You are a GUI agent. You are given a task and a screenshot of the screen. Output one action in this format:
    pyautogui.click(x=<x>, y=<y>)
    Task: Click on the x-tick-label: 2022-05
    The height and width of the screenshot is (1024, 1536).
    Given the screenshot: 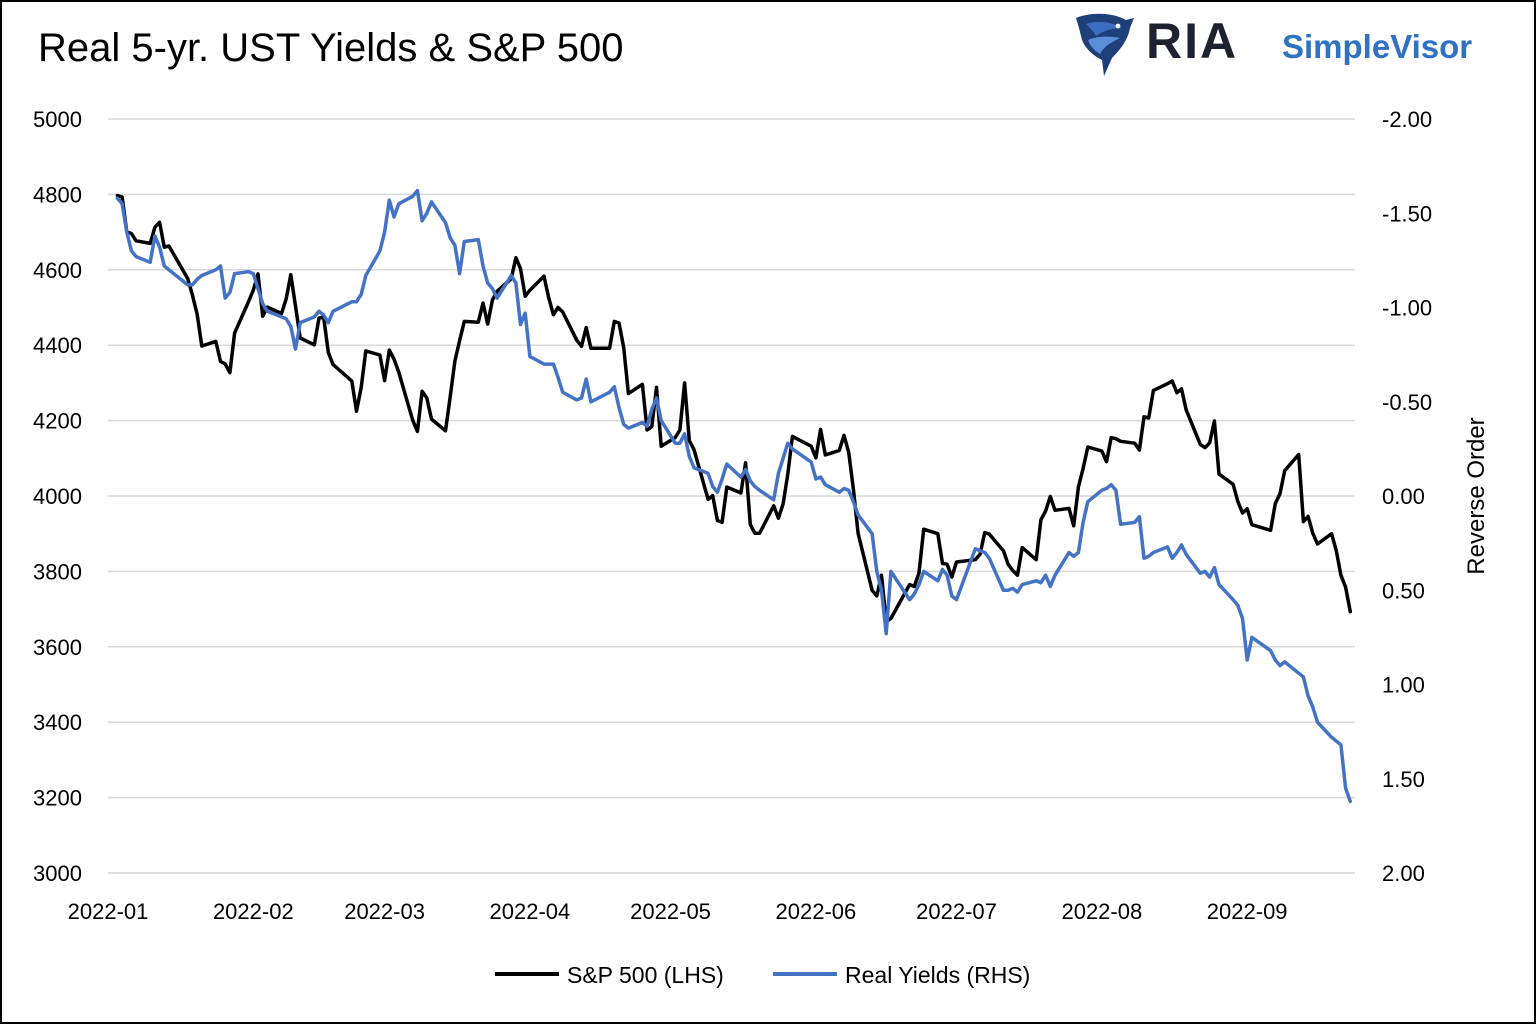 What is the action you would take?
    pyautogui.click(x=670, y=911)
    